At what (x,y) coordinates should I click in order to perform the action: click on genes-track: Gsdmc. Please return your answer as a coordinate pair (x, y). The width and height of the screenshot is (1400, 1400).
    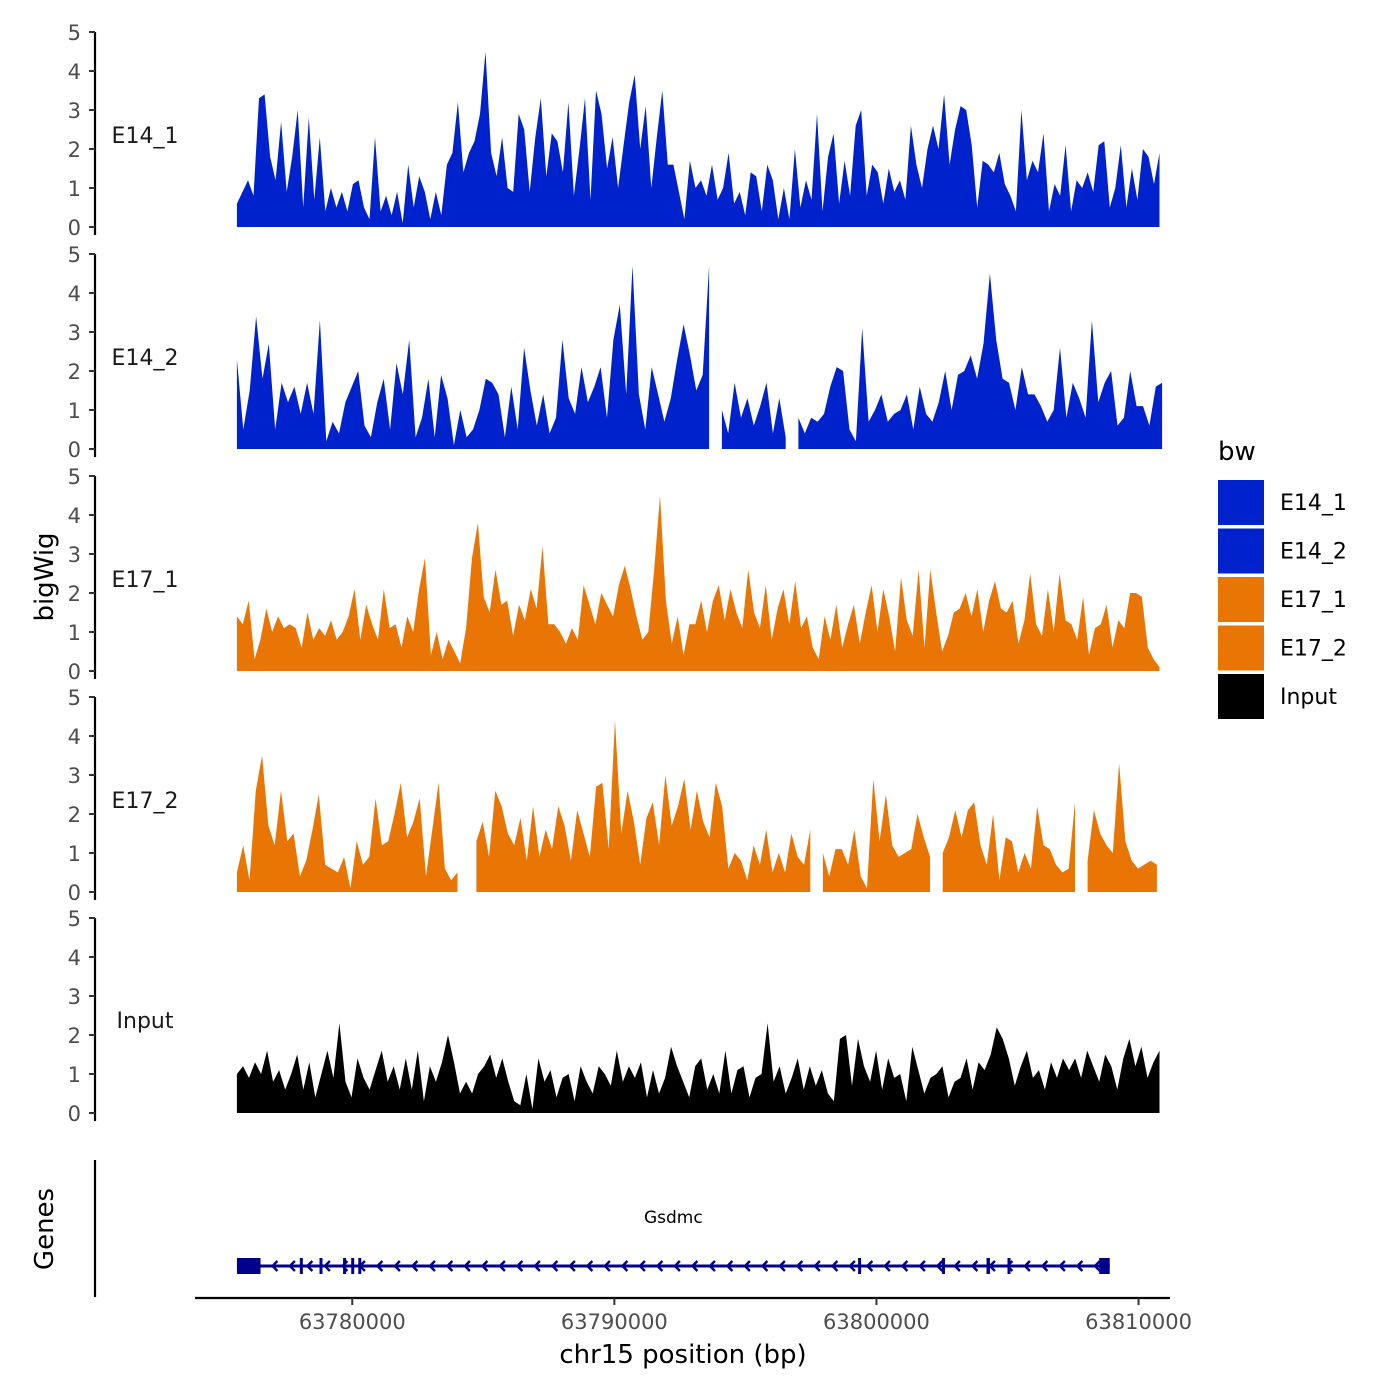
    Looking at the image, I should click on (601, 1228).